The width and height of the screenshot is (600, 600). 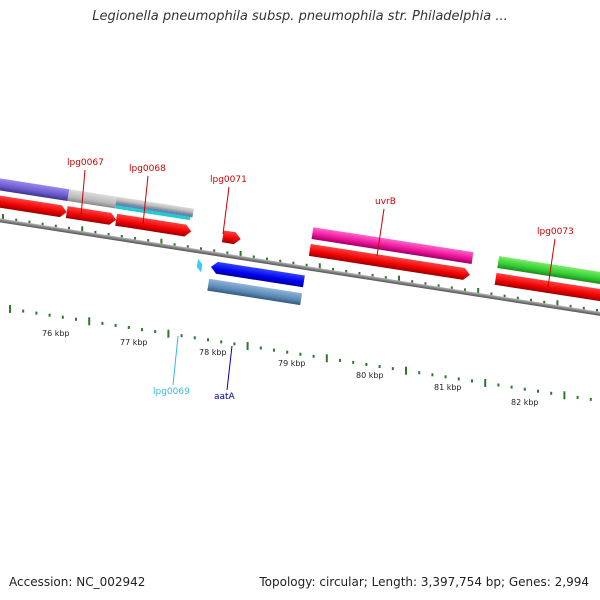 I want to click on feature-steel-small, so click(x=154, y=210).